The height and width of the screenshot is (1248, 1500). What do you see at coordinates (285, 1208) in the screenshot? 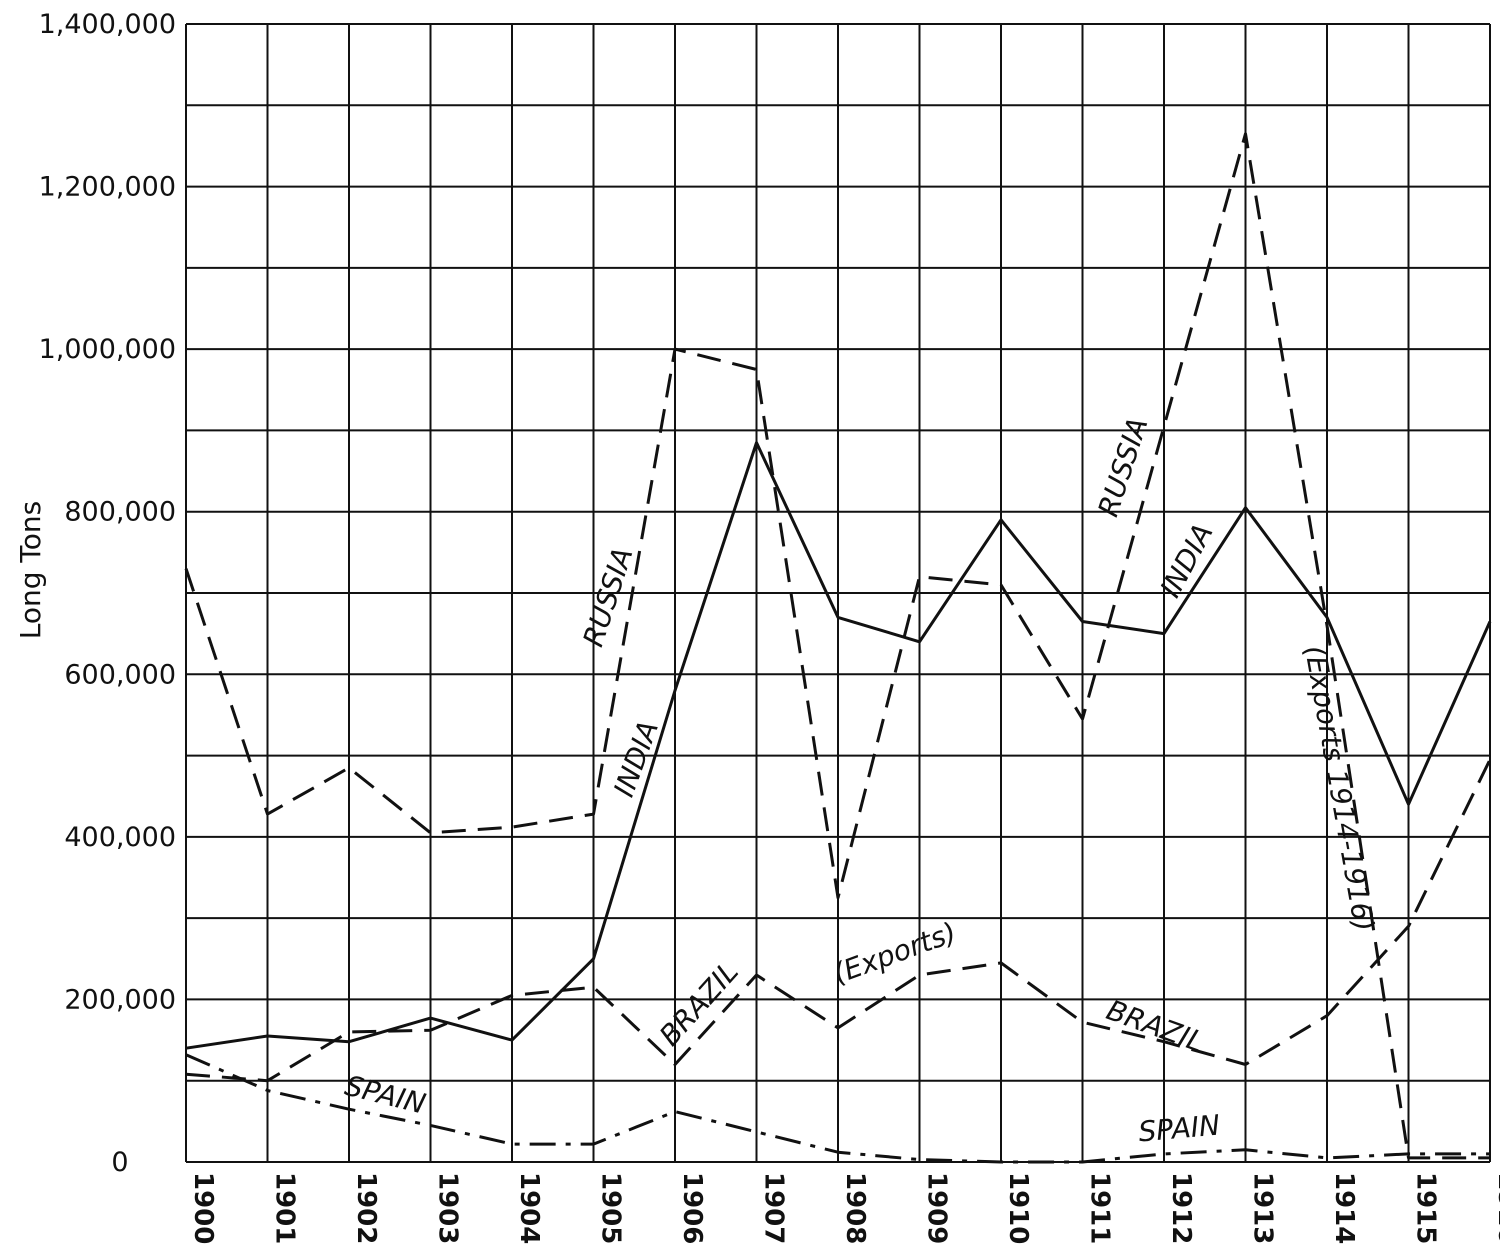
I see `x-tick-label: 1901` at bounding box center [285, 1208].